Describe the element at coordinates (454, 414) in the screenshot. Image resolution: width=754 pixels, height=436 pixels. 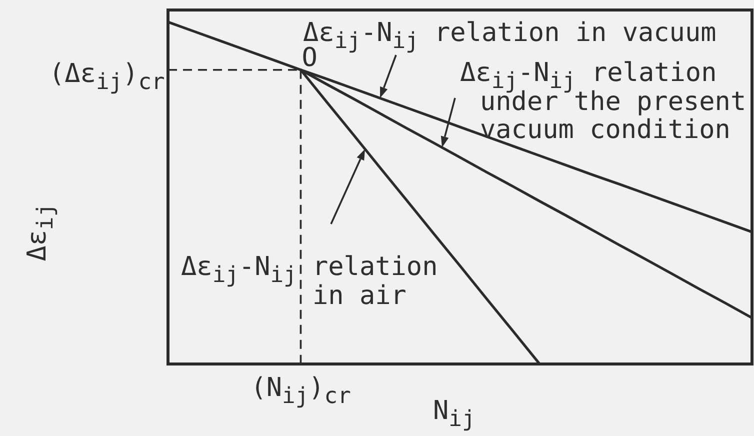
I see `x-axis-title: N$_{ij}$` at that location.